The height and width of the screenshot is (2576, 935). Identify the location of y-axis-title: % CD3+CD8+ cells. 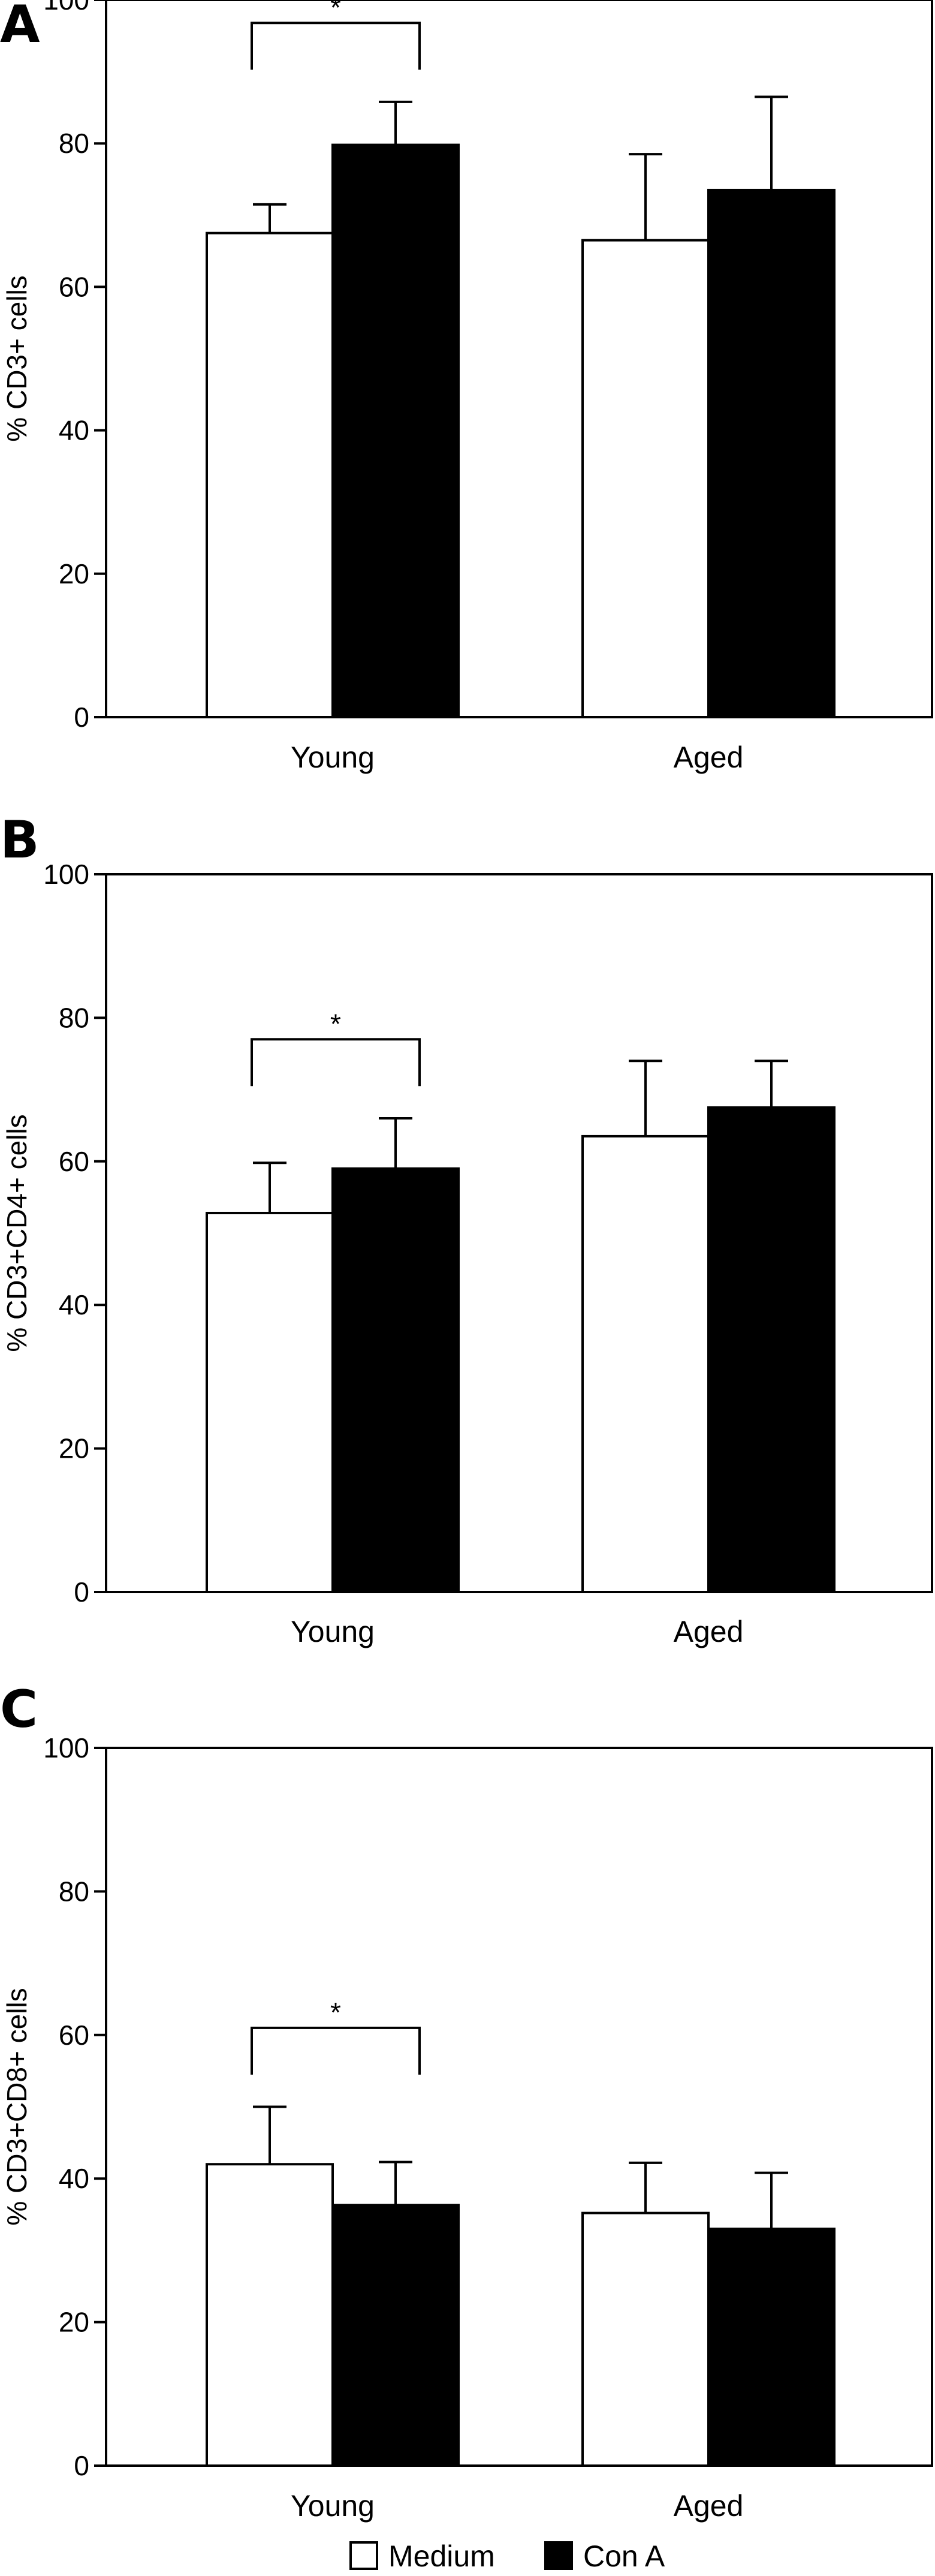
(16, 2107).